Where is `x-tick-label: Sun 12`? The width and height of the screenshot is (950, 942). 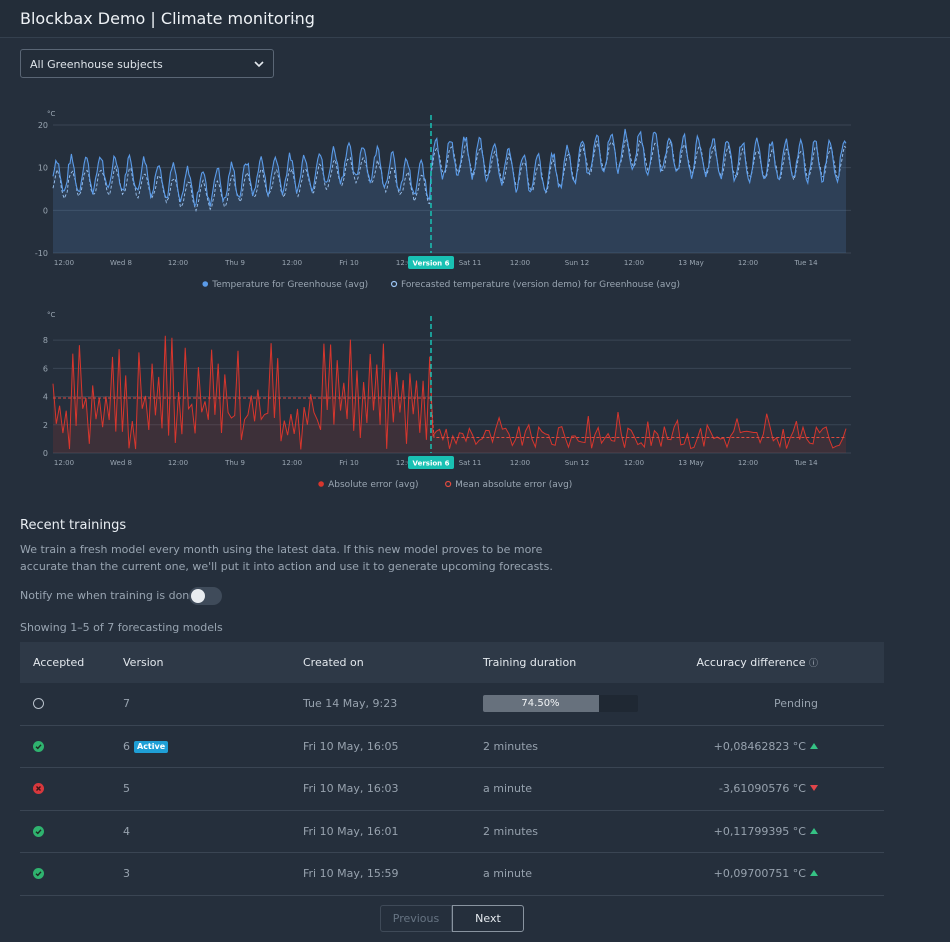 x-tick-label: Sun 12 is located at coordinates (577, 263).